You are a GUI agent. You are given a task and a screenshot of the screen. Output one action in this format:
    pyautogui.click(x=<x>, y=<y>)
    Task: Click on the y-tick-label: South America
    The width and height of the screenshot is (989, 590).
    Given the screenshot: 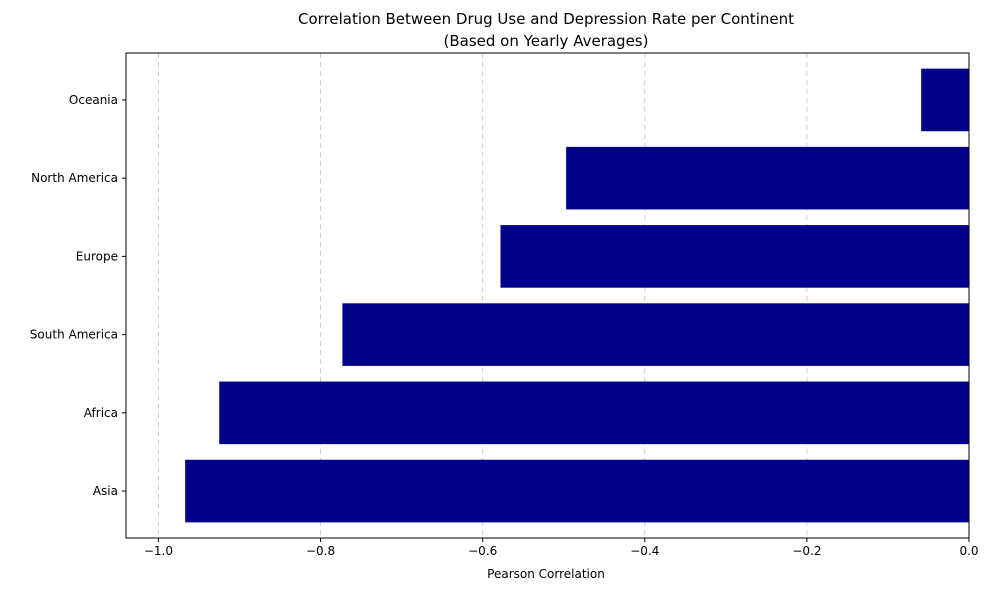 What is the action you would take?
    pyautogui.click(x=74, y=335)
    